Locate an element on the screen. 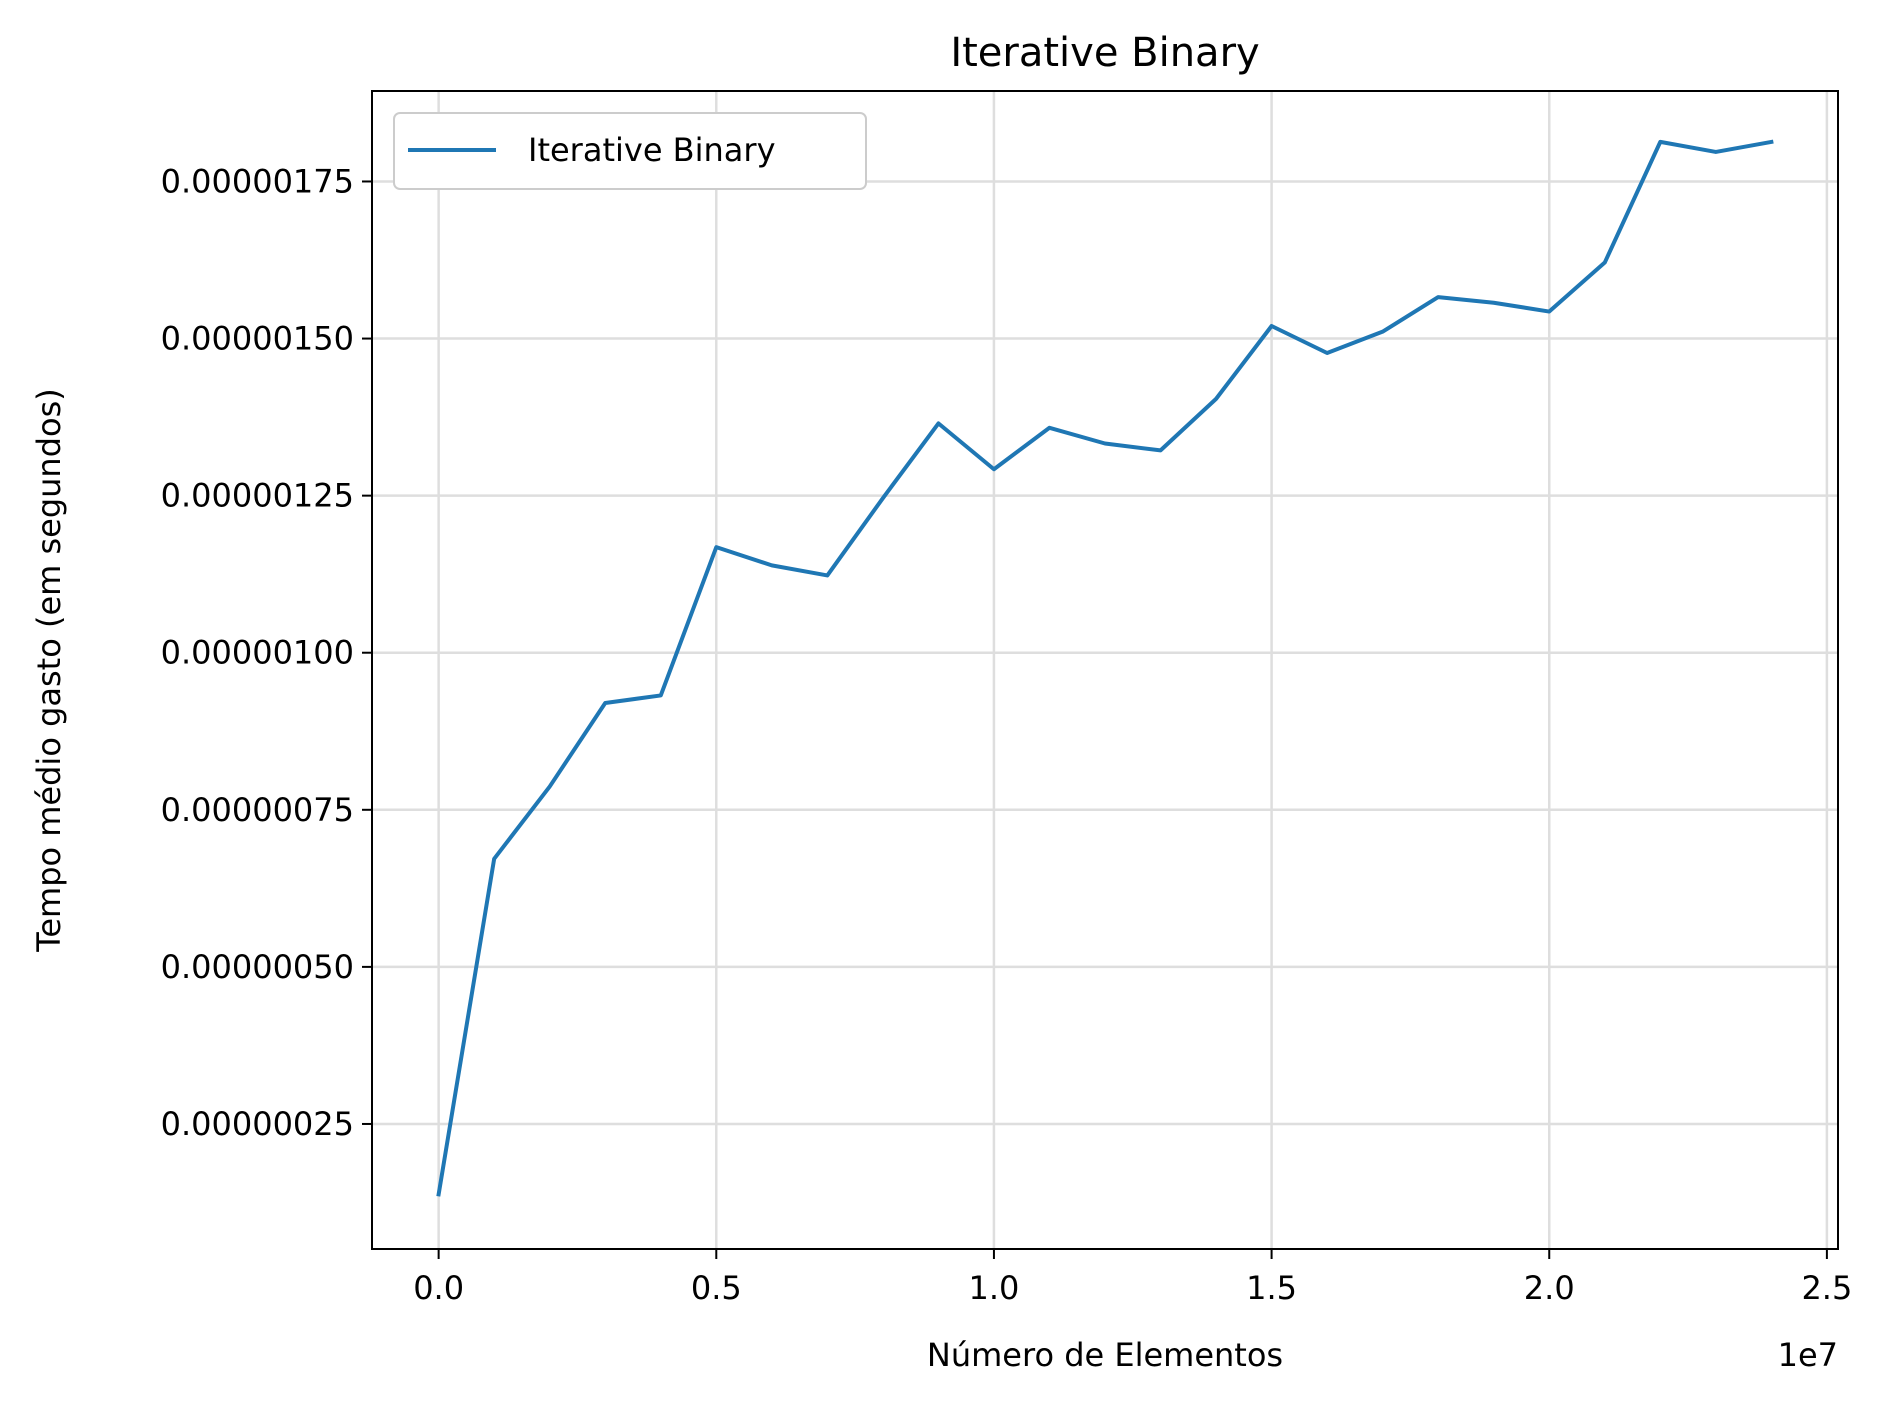 This screenshot has height=1404, width=1882. y-tick-label: 0.00000150 is located at coordinates (257, 339).